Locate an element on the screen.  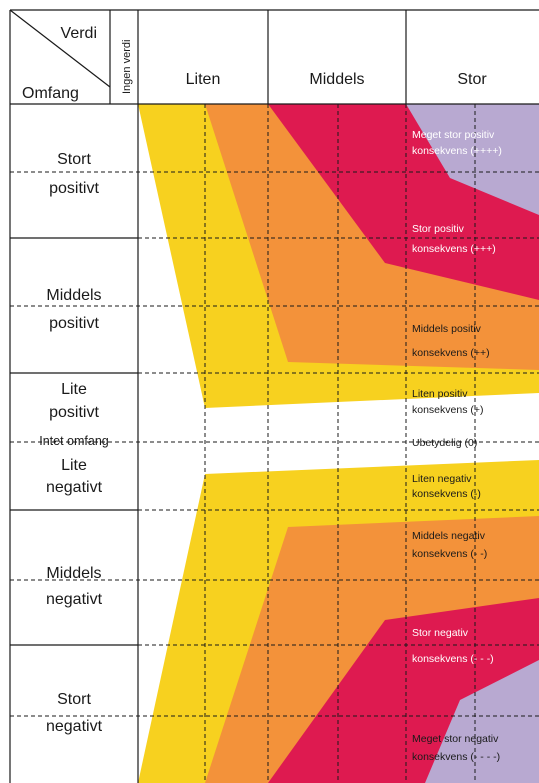
column-liten: Liten is located at coordinates (203, 79).